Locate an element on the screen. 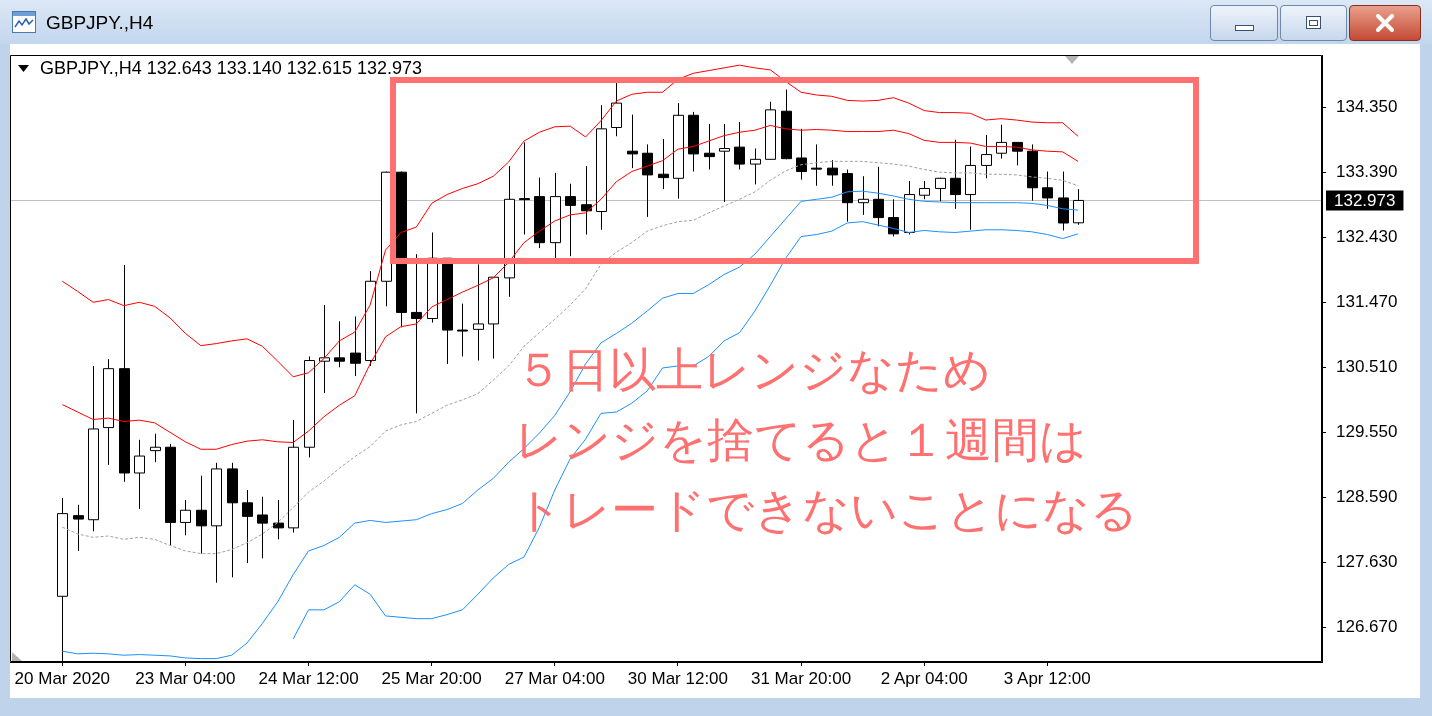  y-tick-label: 133.390 is located at coordinates (1367, 171).